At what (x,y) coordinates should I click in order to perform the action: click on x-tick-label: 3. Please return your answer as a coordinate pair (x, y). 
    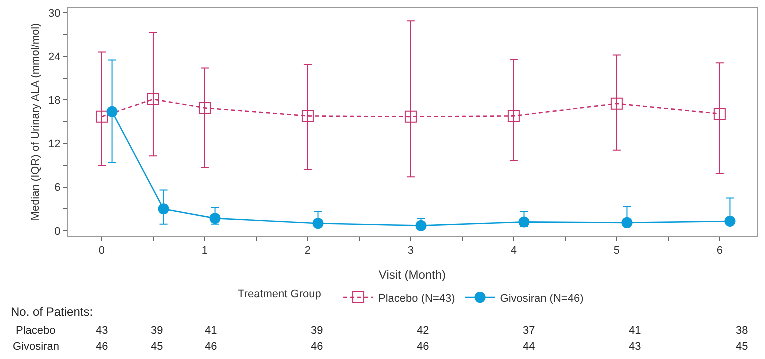
    Looking at the image, I should click on (411, 251).